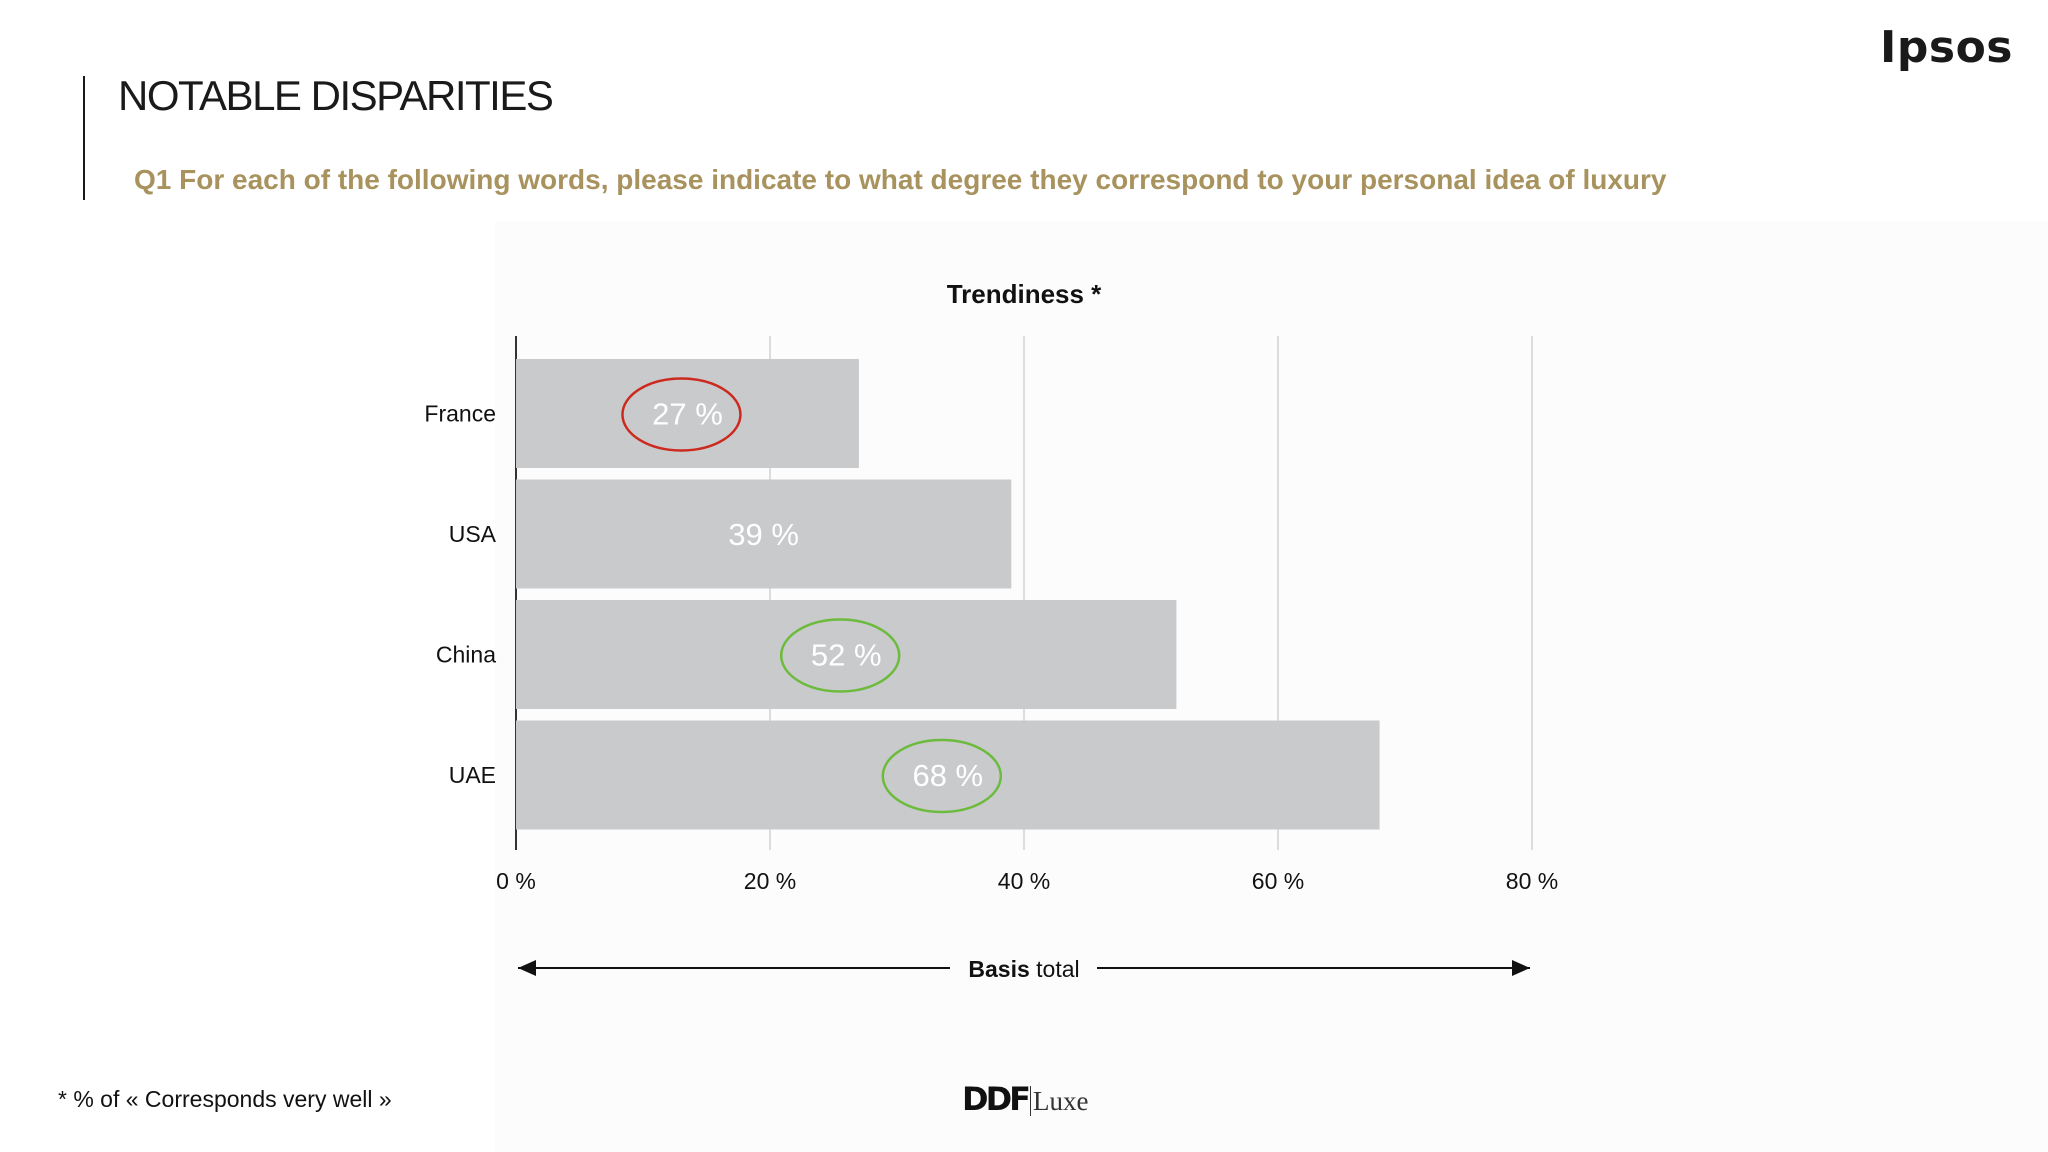 The width and height of the screenshot is (2048, 1152). I want to click on x-tick-label: 20 %, so click(770, 881).